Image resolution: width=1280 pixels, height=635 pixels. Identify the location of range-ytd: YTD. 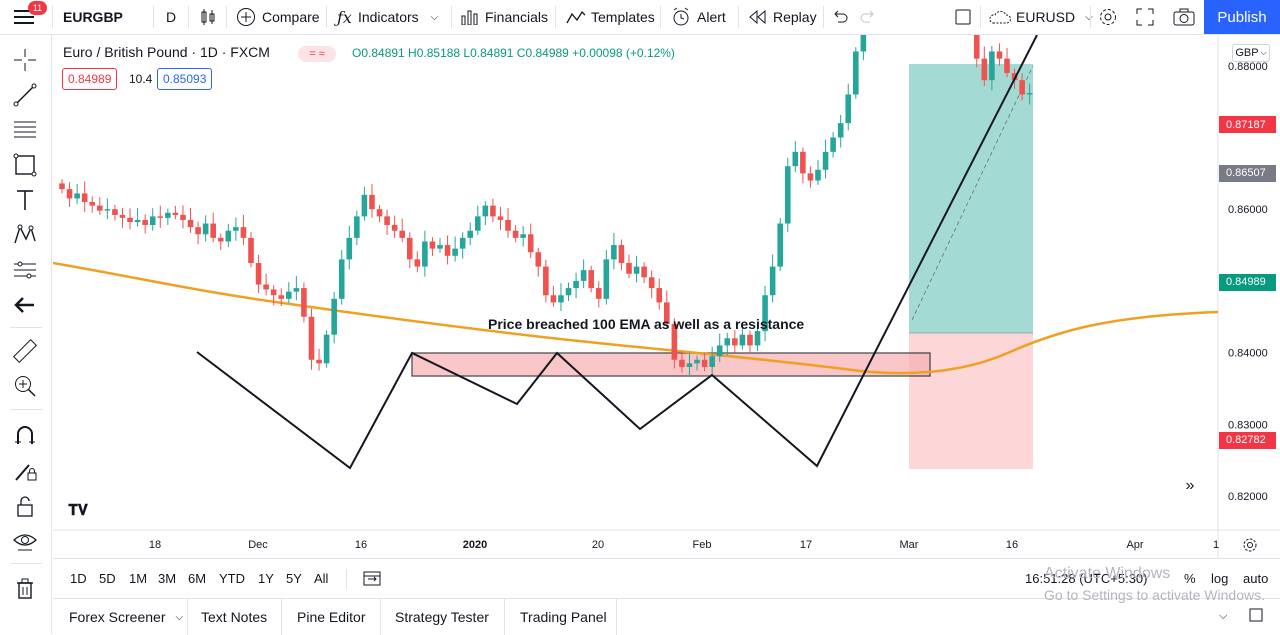
(232, 578).